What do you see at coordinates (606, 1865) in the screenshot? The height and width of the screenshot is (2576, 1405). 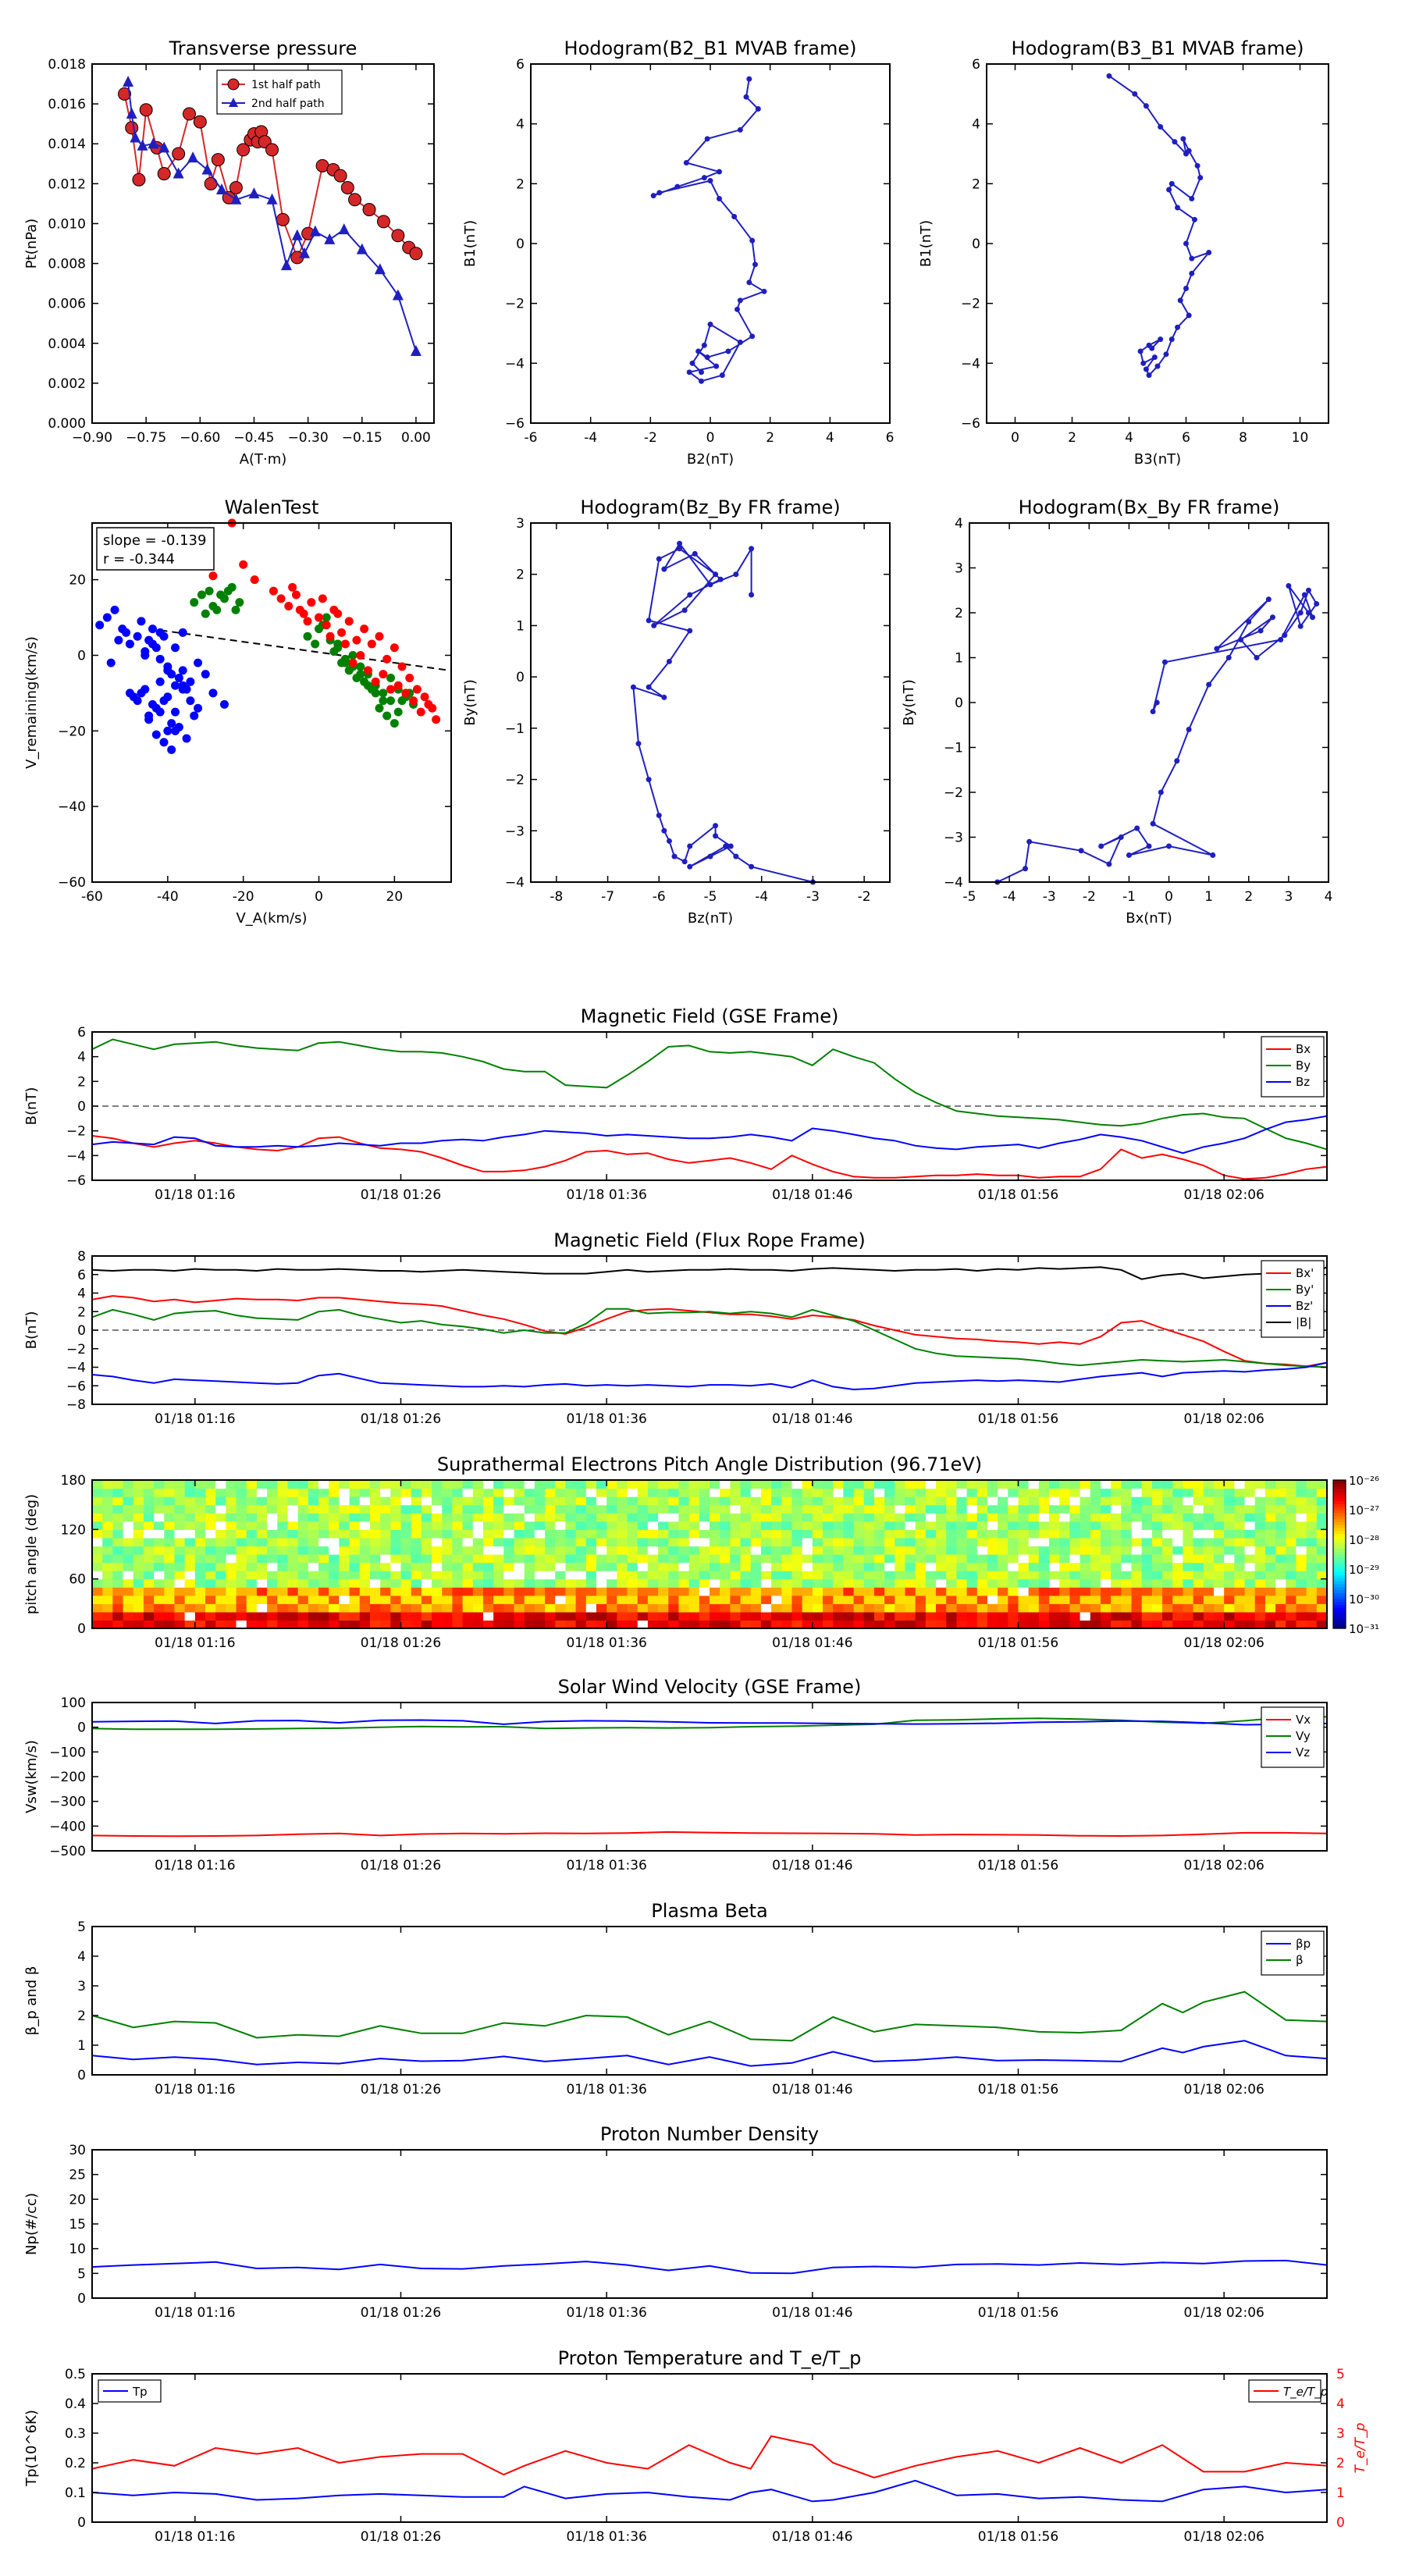 I see `x-tick-label: 01/18 01:36` at bounding box center [606, 1865].